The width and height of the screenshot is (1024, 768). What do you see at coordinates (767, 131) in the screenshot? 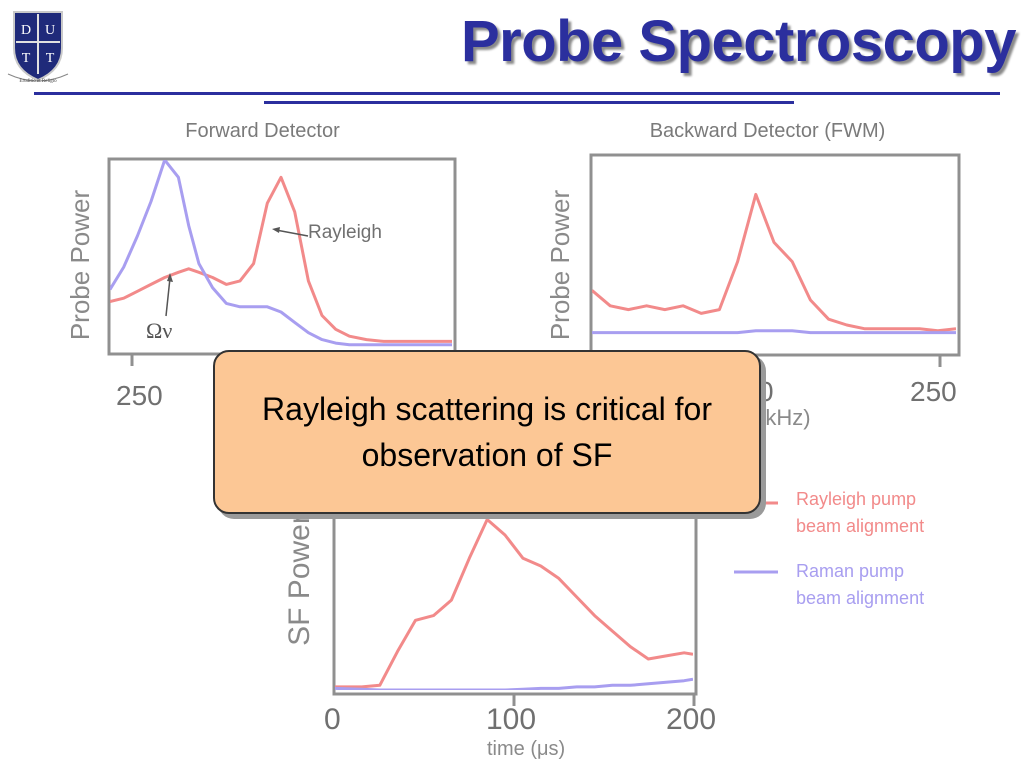
I see `chart2-title: Backward Detector (FWM)` at bounding box center [767, 131].